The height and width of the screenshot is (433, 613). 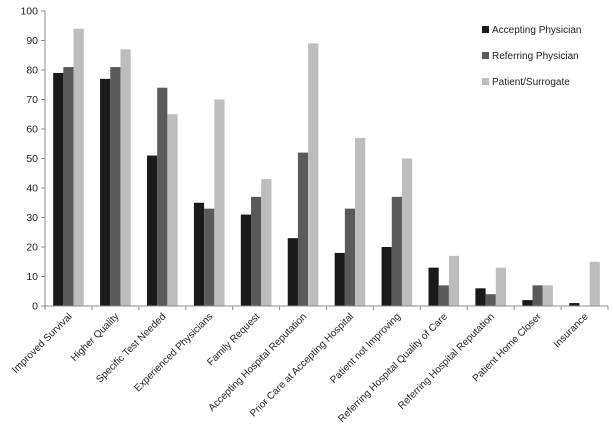 What do you see at coordinates (258, 362) in the screenshot?
I see `x-category-label: Accepting Hospital Reputation` at bounding box center [258, 362].